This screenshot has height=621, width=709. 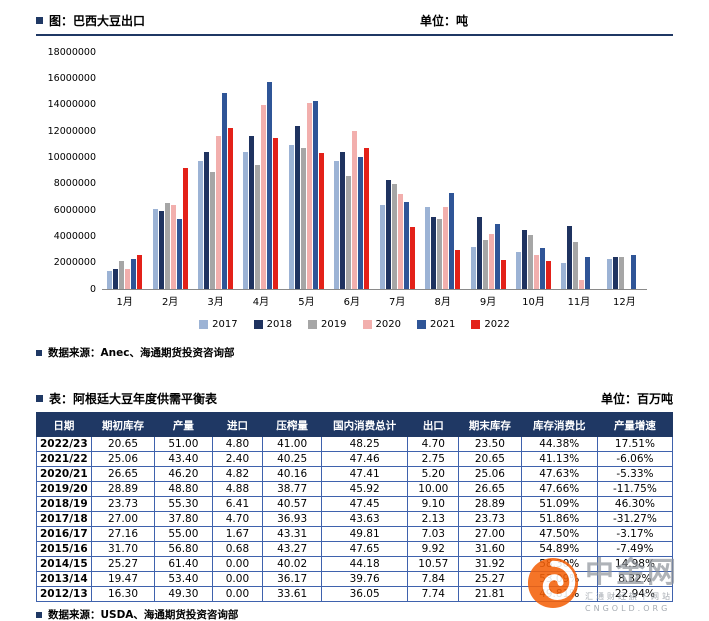 What do you see at coordinates (179, 254) in the screenshot?
I see `bar-2021-2月` at bounding box center [179, 254].